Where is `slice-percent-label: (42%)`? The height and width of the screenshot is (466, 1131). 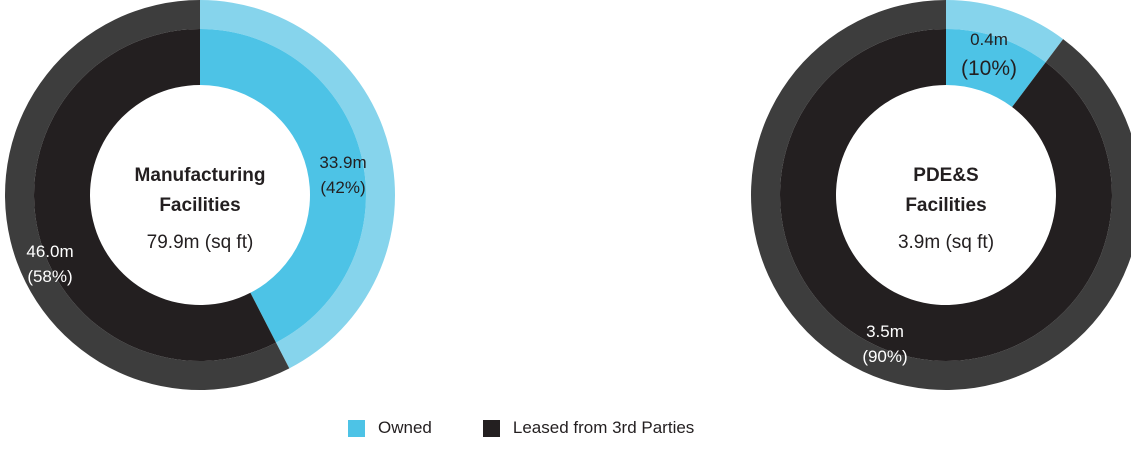
slice-percent-label: (42%) is located at coordinates (342, 187).